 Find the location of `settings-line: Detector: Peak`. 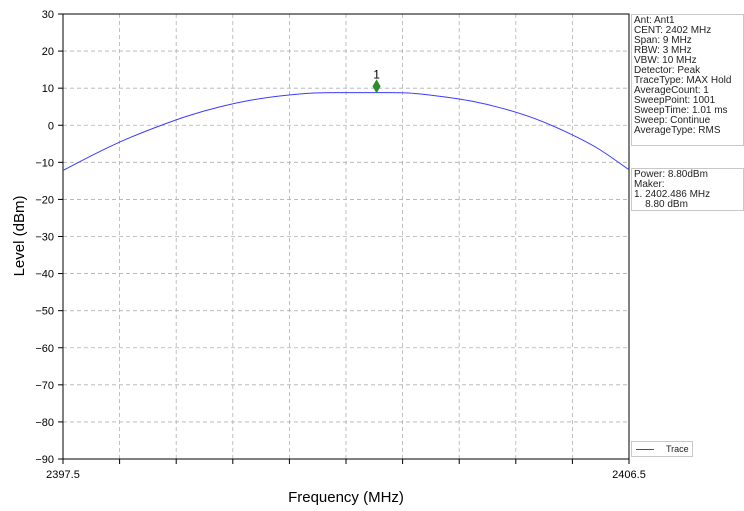

settings-line: Detector: Peak is located at coordinates (667, 70).